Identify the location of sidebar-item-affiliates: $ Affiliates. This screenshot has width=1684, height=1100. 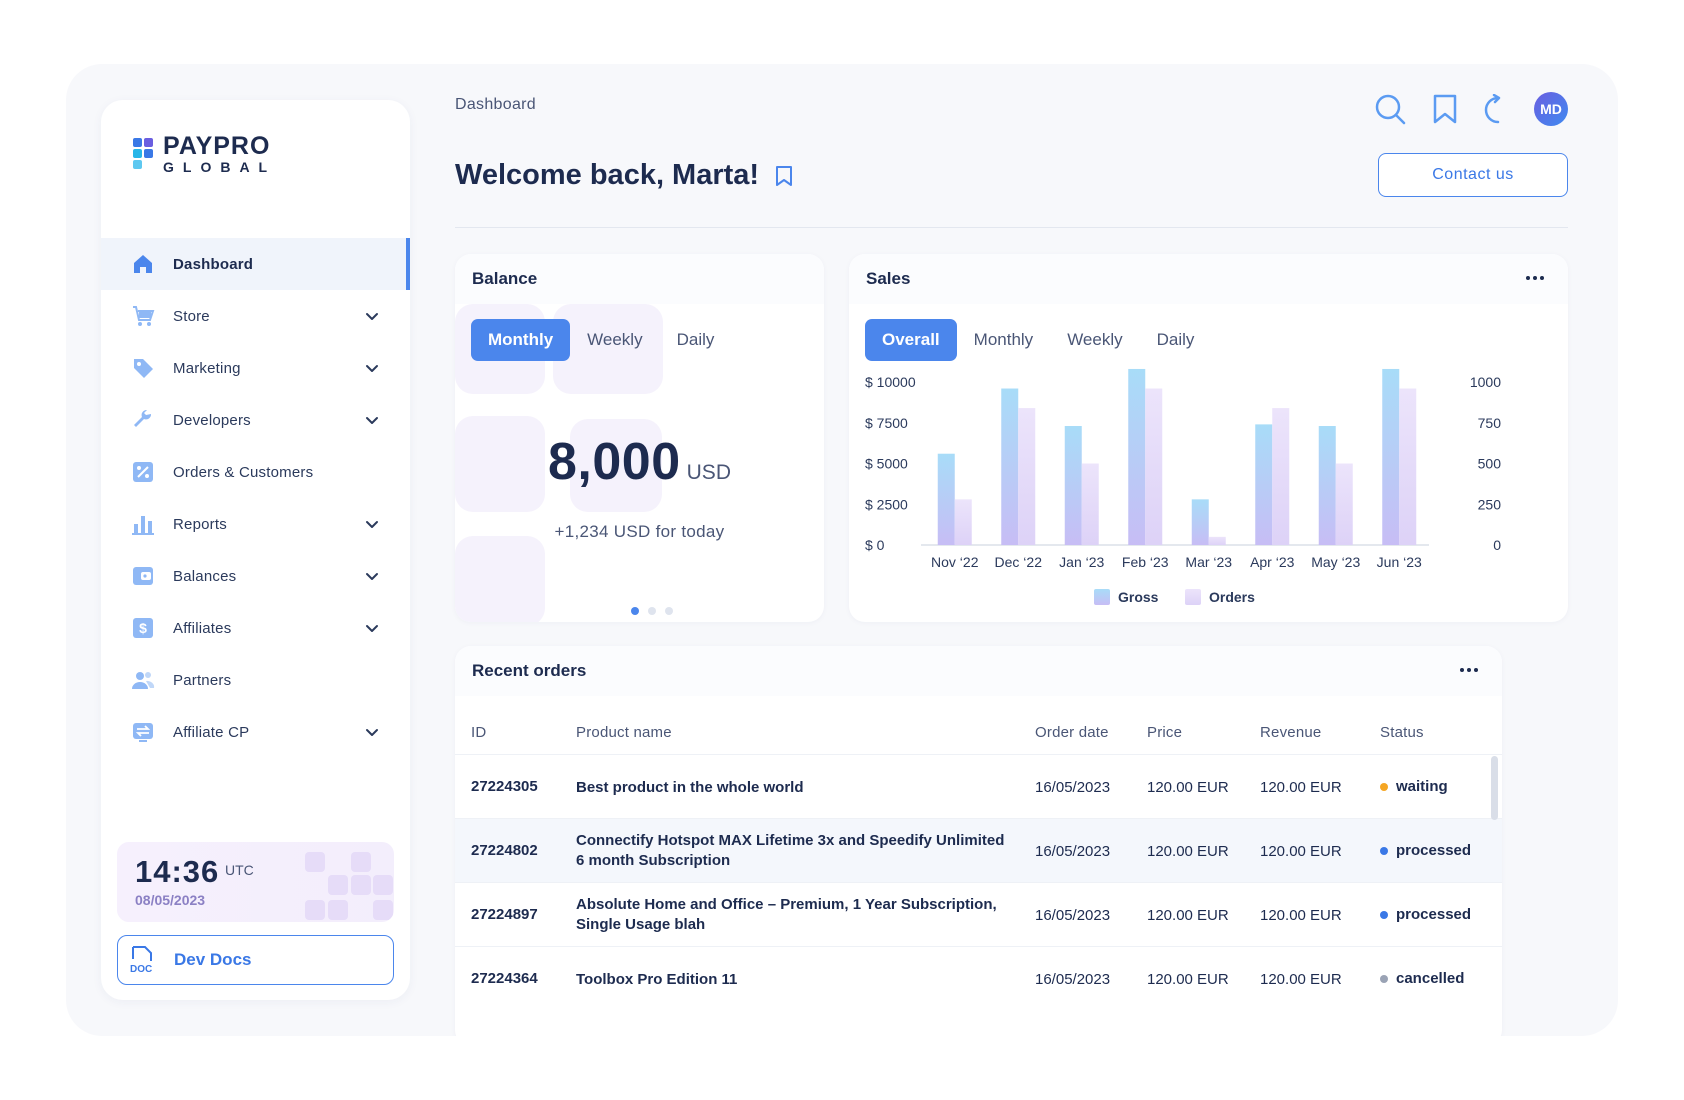
(255, 628).